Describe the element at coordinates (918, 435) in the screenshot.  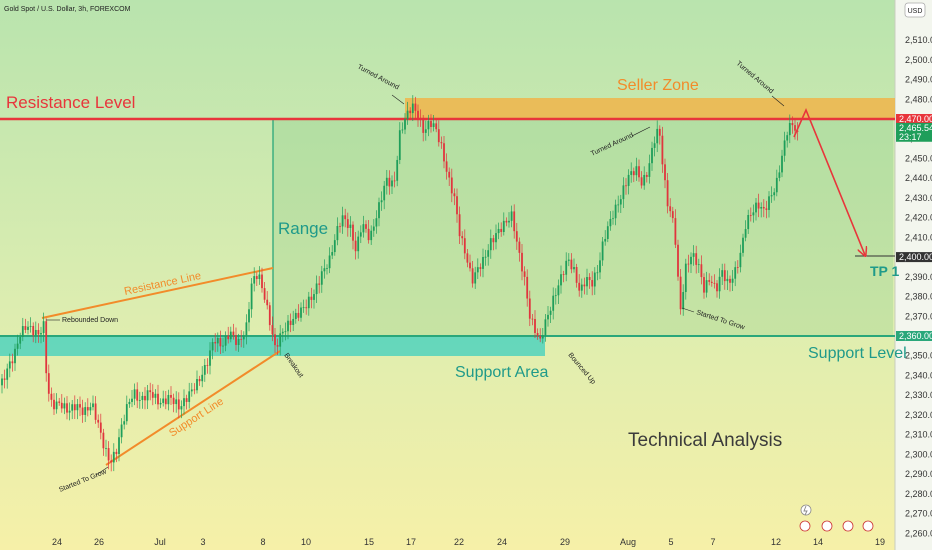
I see `y-tick-label: 2,310.00` at that location.